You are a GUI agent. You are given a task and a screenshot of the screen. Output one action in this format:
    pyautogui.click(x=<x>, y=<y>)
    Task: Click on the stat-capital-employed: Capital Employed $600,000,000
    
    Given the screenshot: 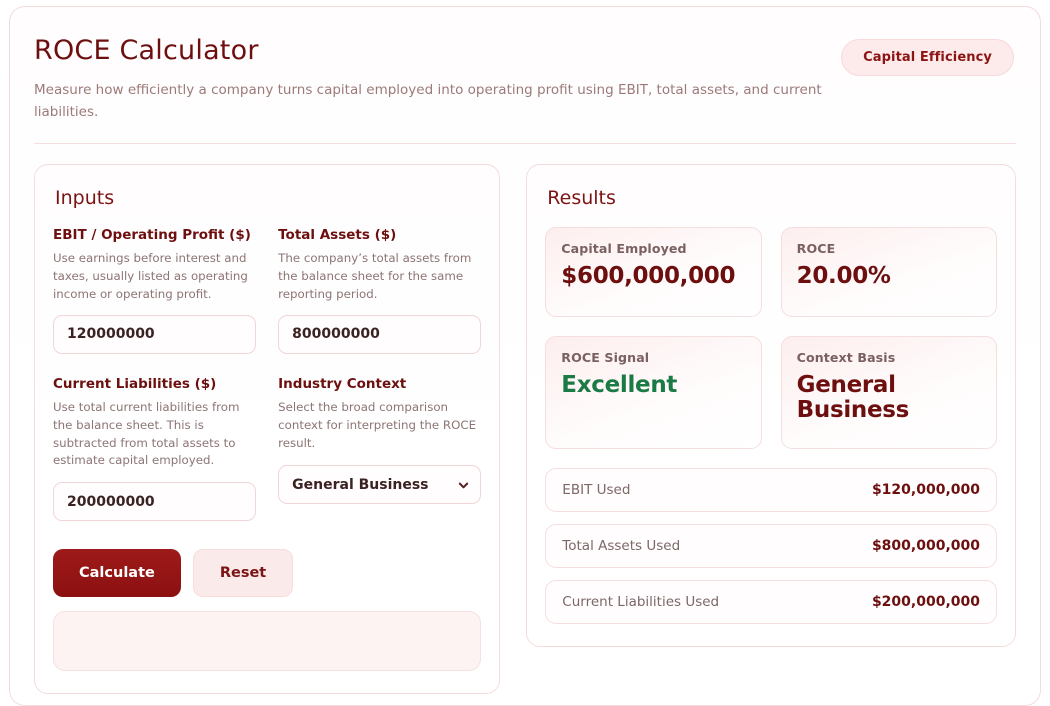 What is the action you would take?
    pyautogui.click(x=653, y=271)
    